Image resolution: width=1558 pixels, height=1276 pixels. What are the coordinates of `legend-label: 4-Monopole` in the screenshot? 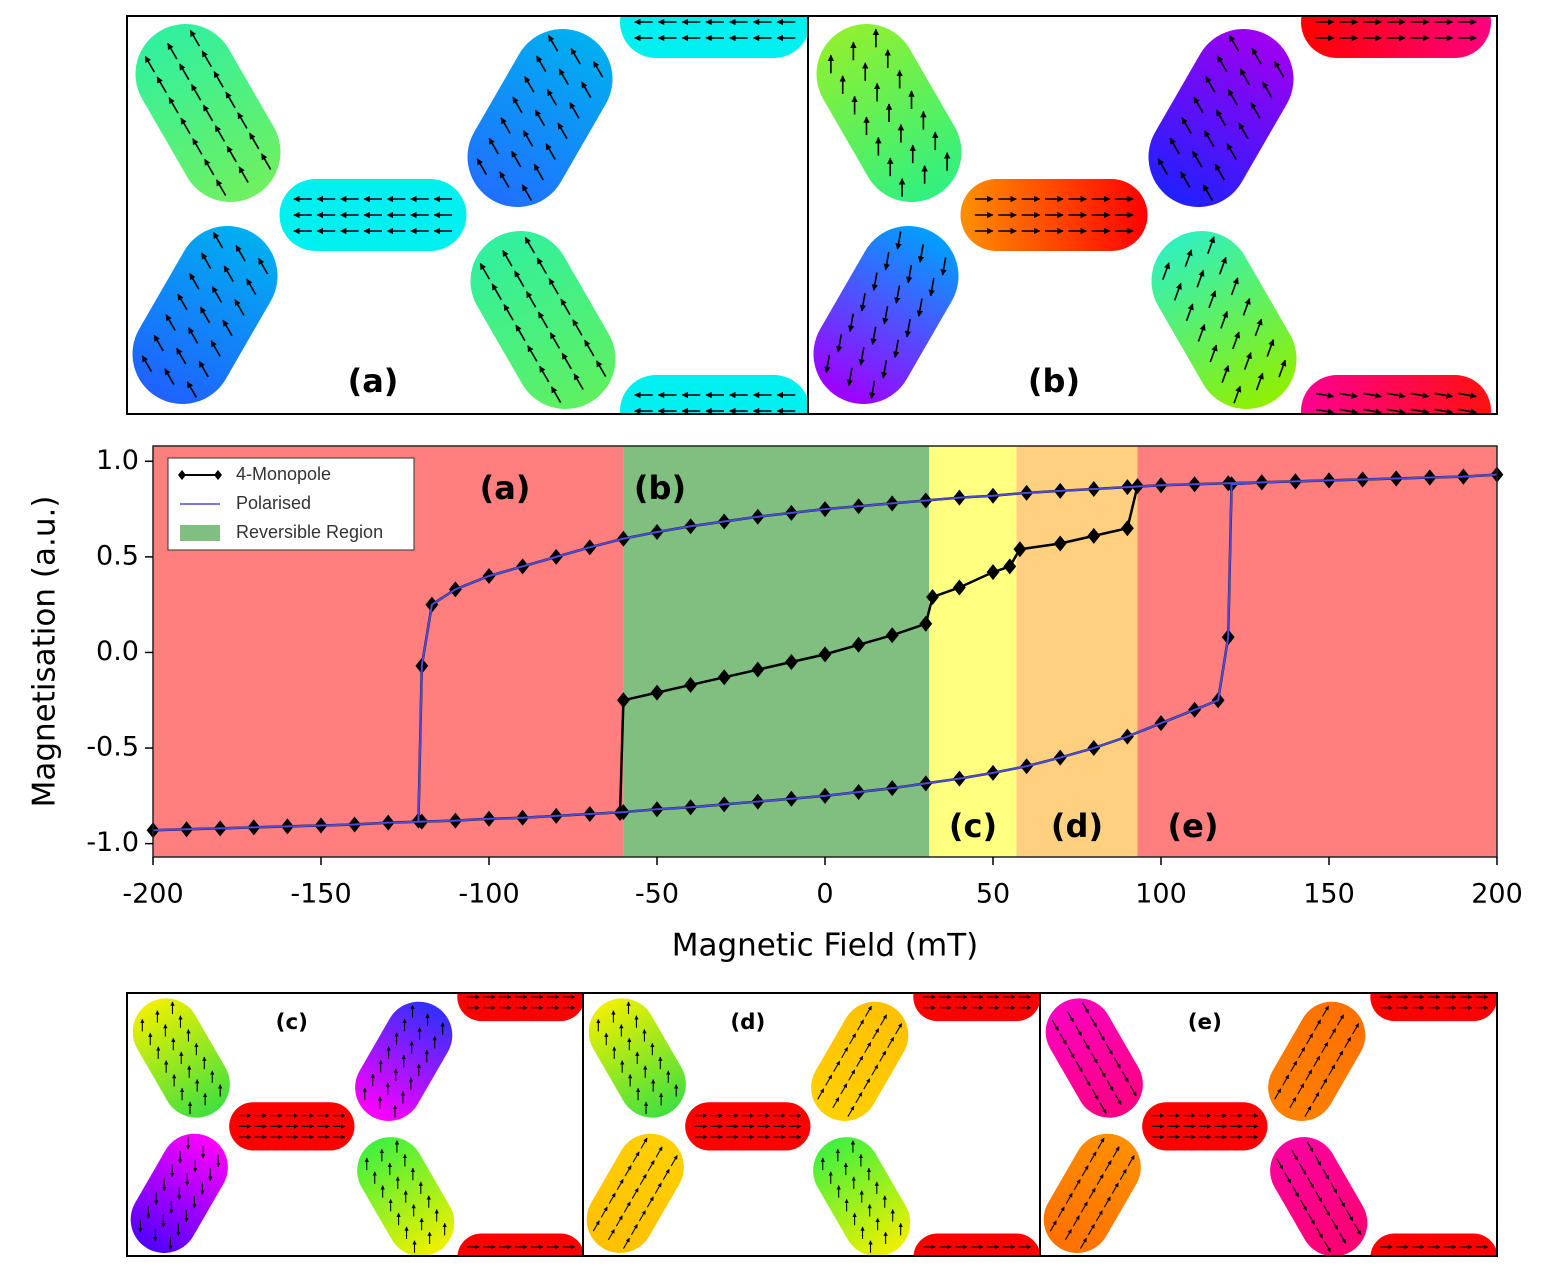 It's located at (283, 474).